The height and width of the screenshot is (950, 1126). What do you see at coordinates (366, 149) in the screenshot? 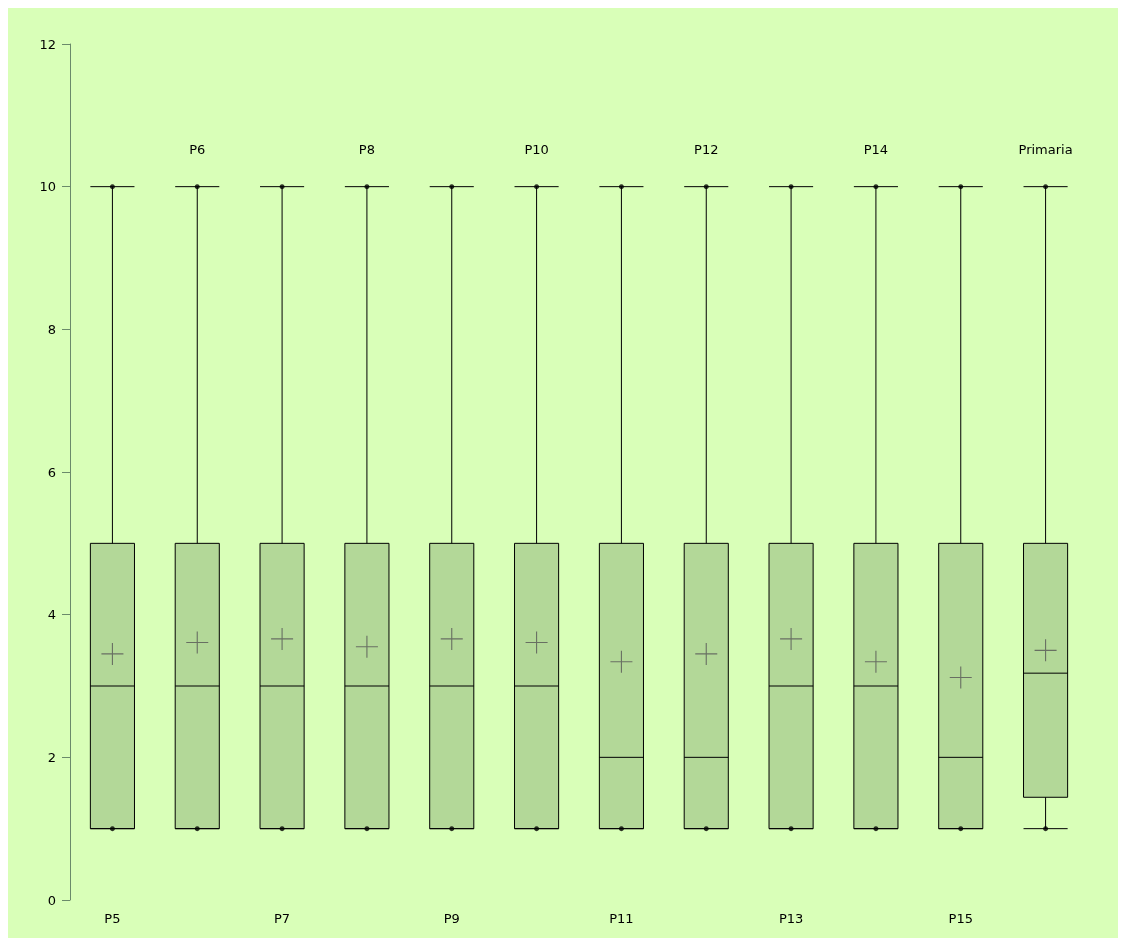
I see `x-tick-label: P8` at bounding box center [366, 149].